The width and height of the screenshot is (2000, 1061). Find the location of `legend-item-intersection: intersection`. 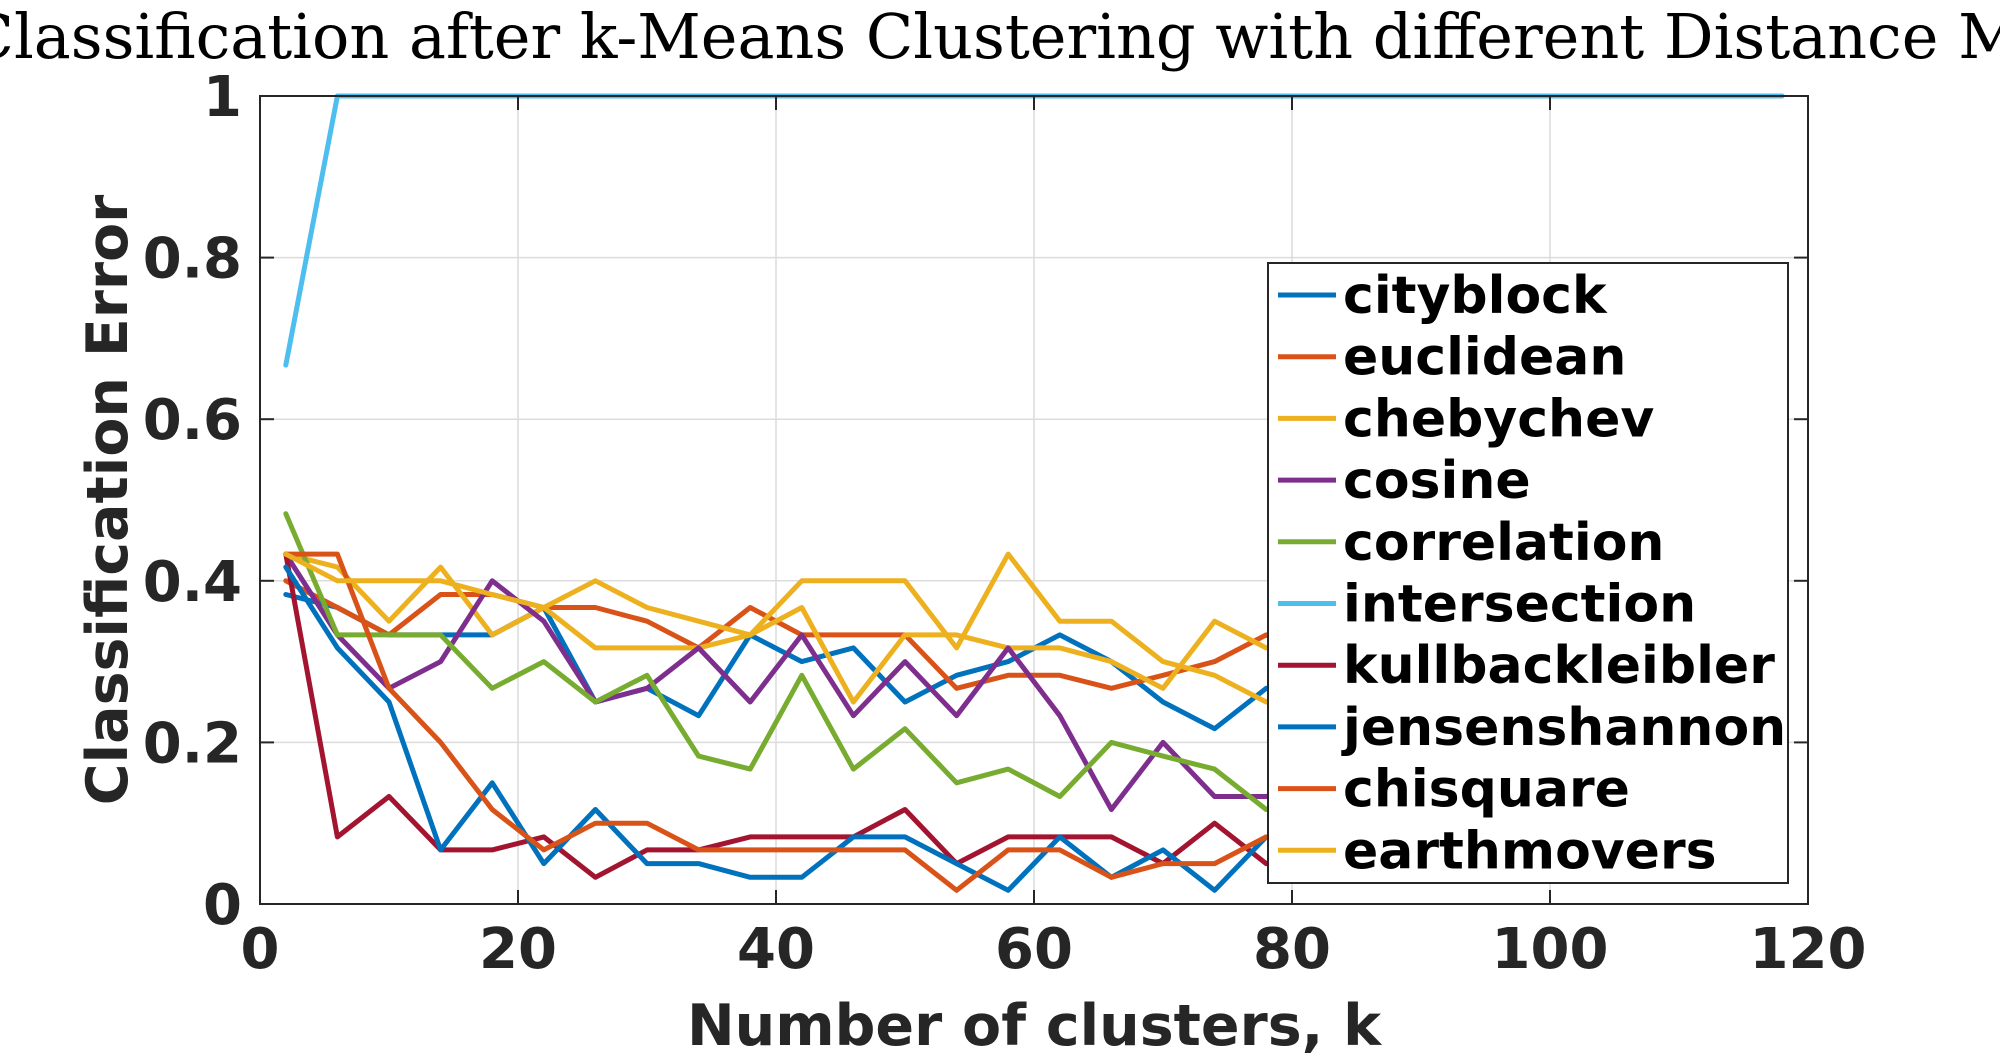

legend-item-intersection: intersection is located at coordinates (1487, 605).